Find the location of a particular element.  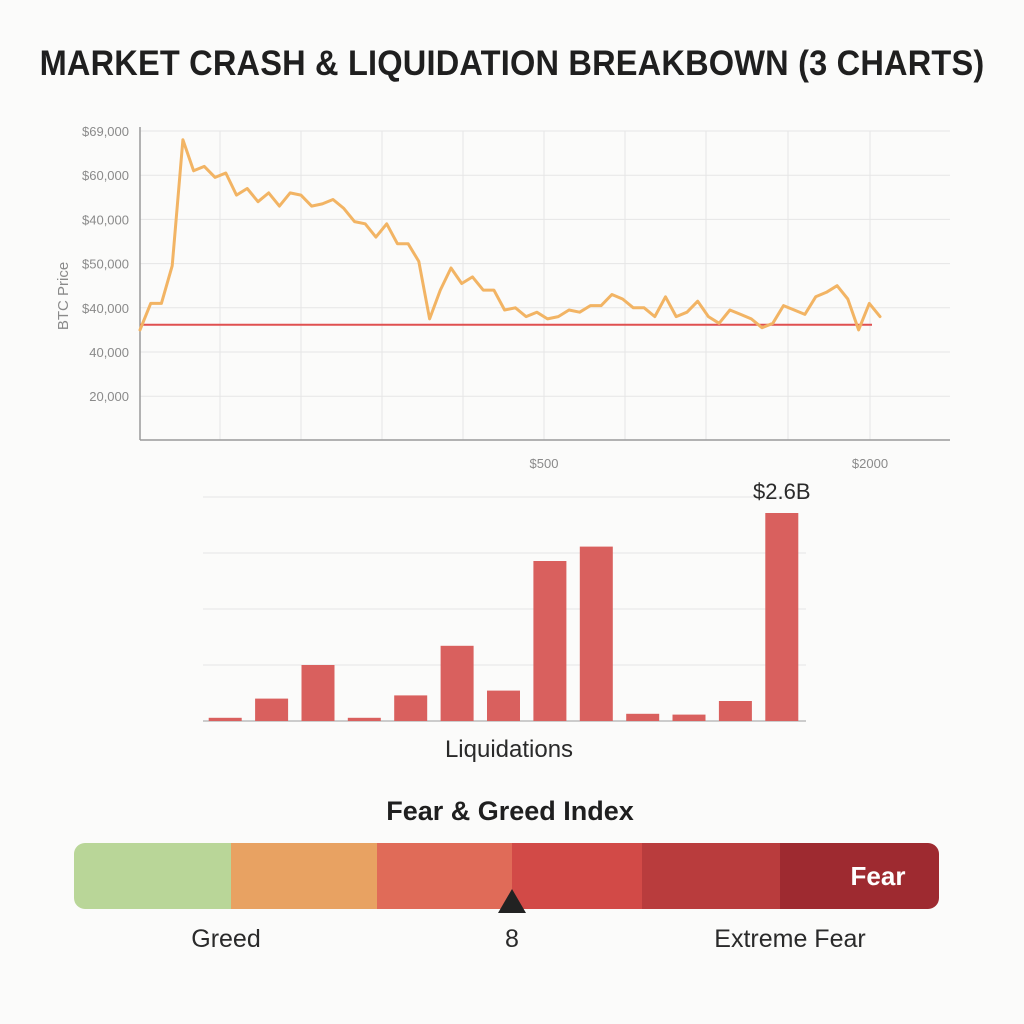

fear-greed-pointer-icon is located at coordinates (512, 901).